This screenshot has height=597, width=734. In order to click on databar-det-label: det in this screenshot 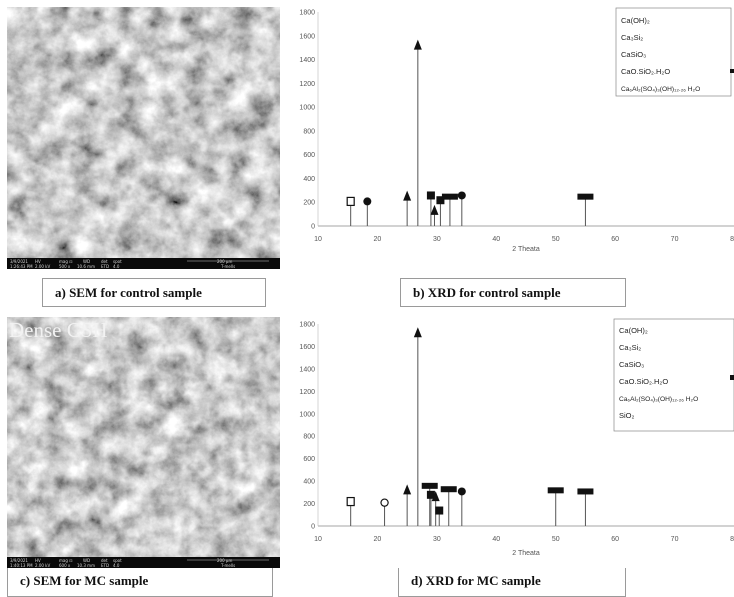, I will do `click(104, 560)`.